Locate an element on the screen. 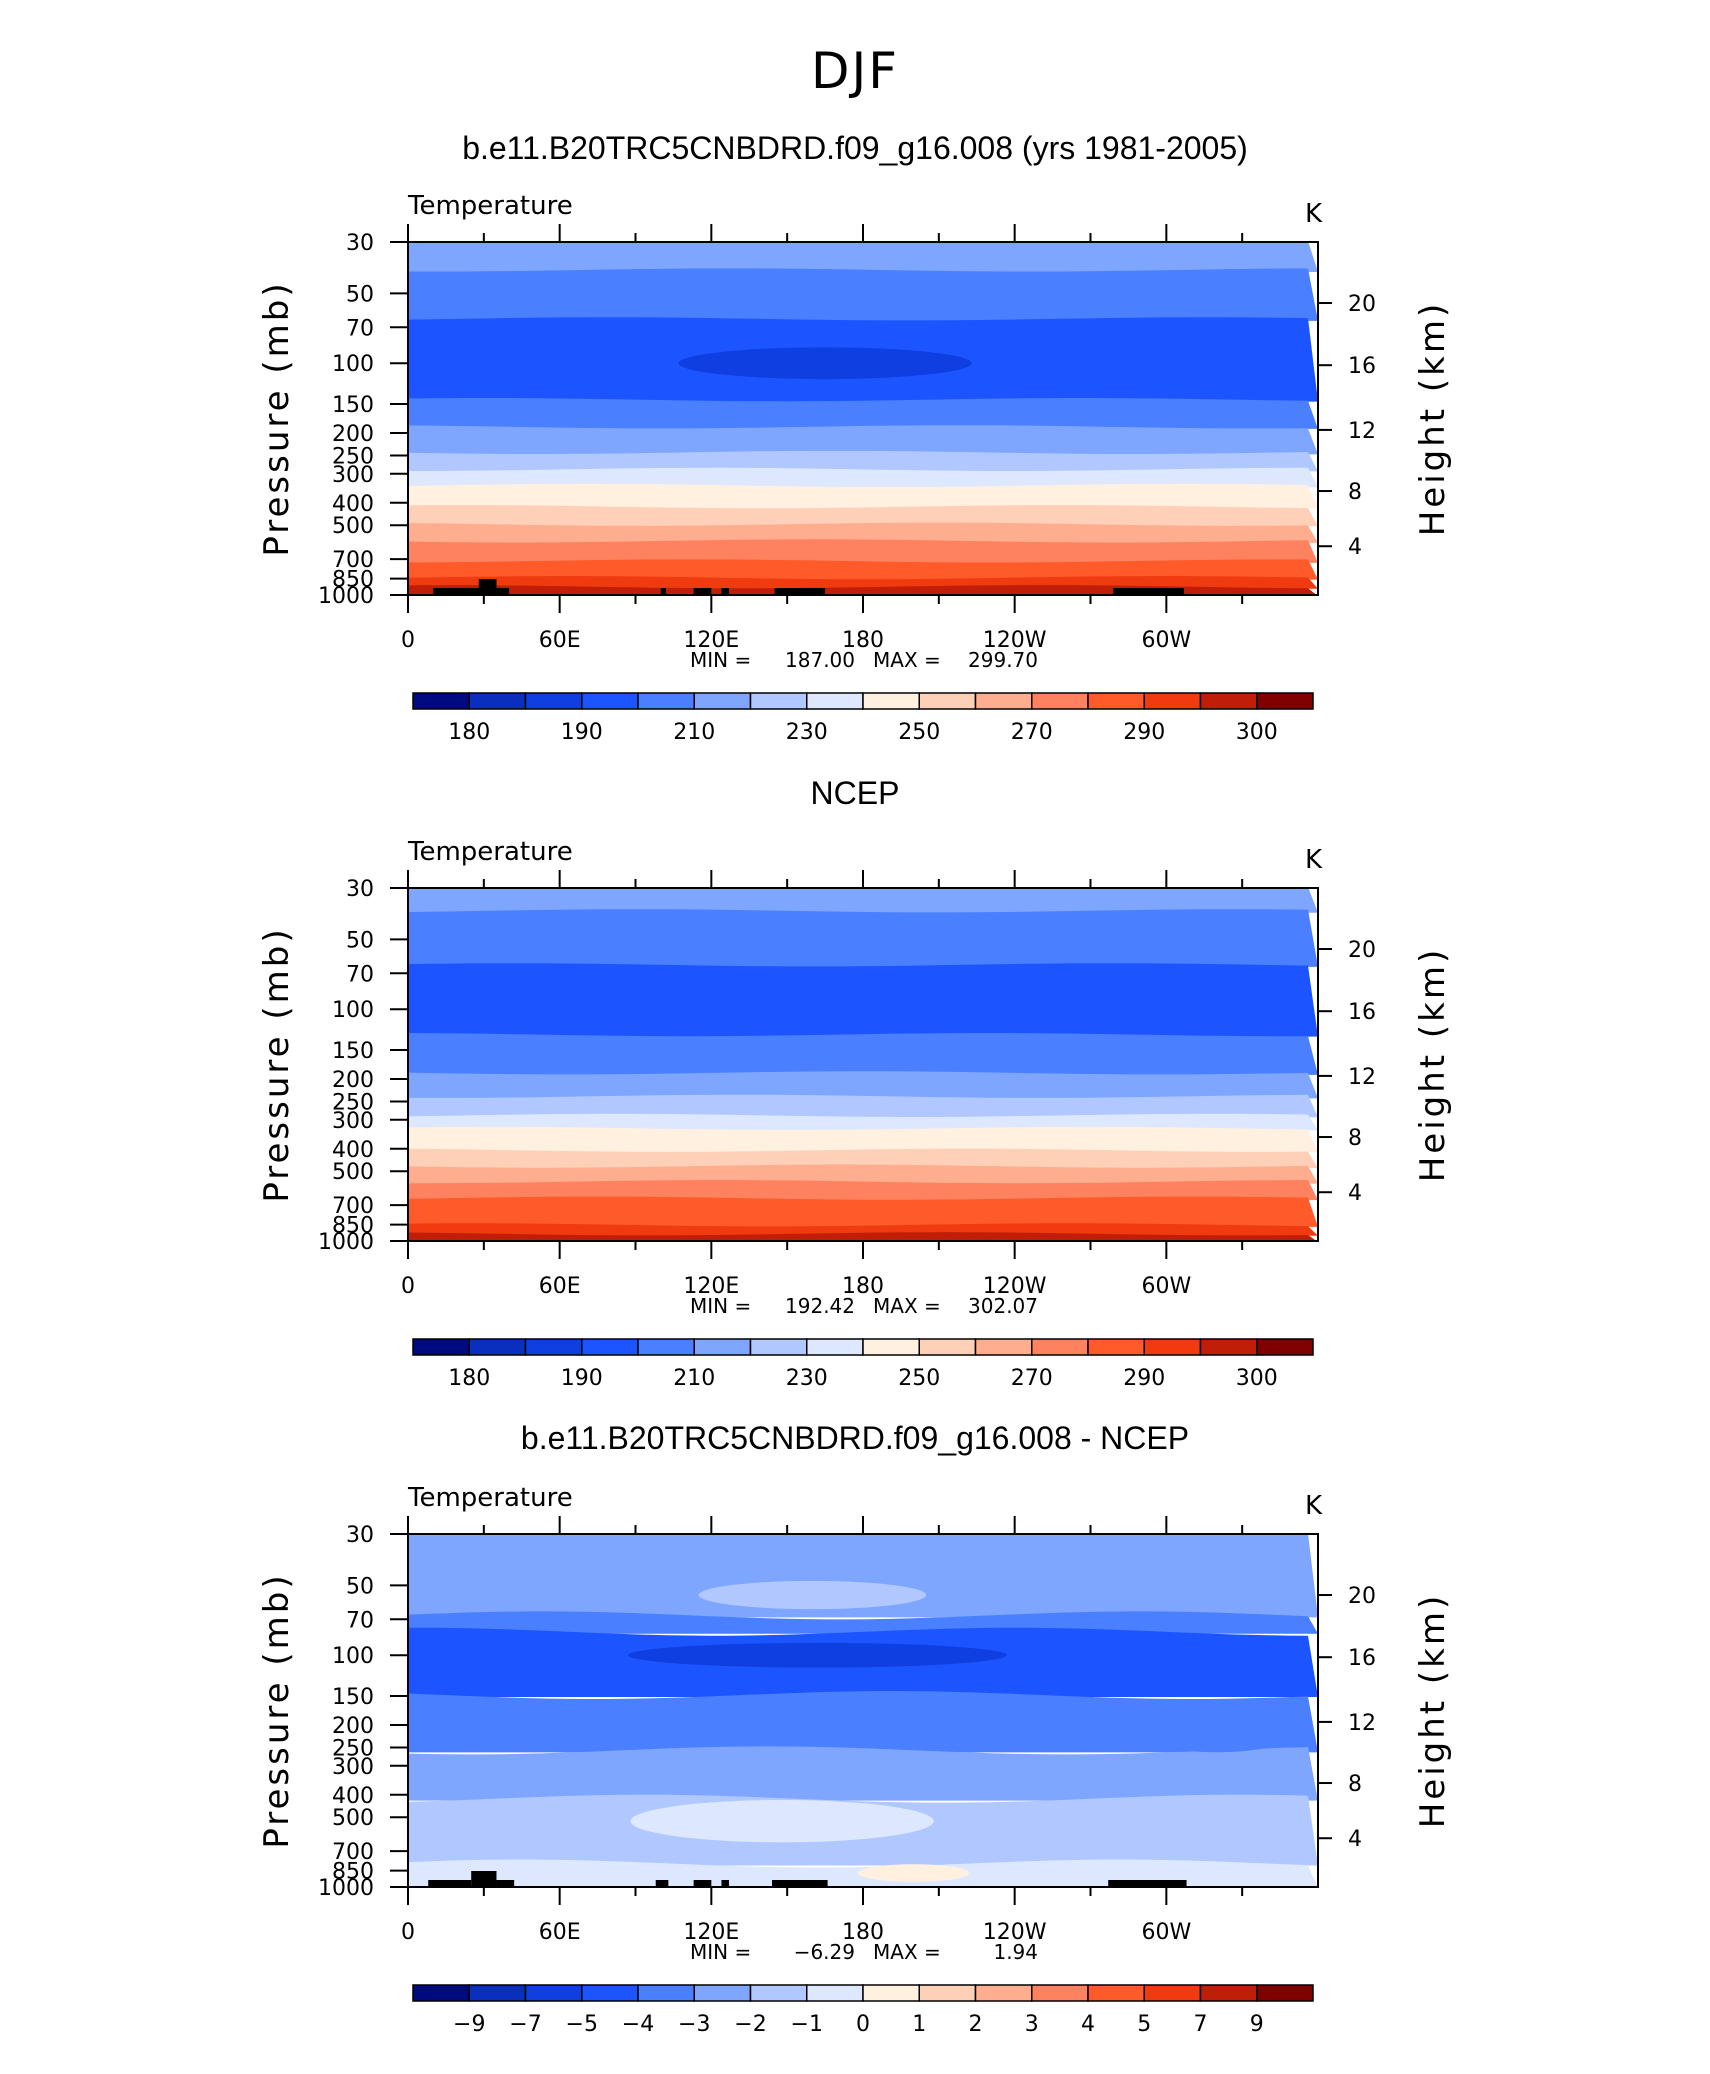 The height and width of the screenshot is (2074, 1710). colorbar-label: −5 is located at coordinates (582, 2024).